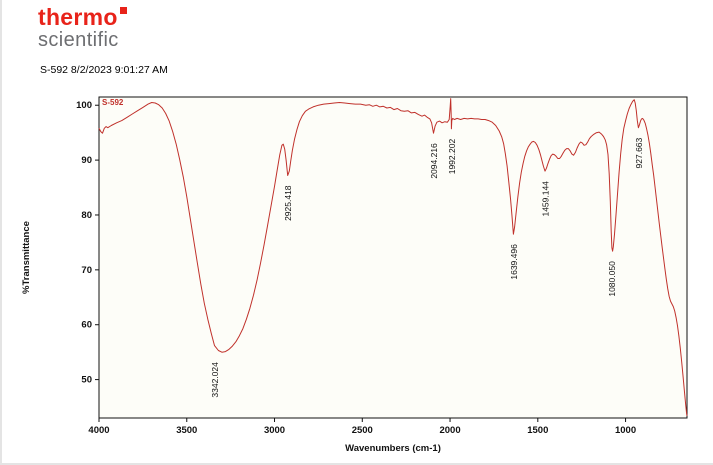 Image resolution: width=713 pixels, height=465 pixels. Describe the element at coordinates (393, 448) in the screenshot. I see `x-axis-title: Wavenumbers (cm-1)` at that location.